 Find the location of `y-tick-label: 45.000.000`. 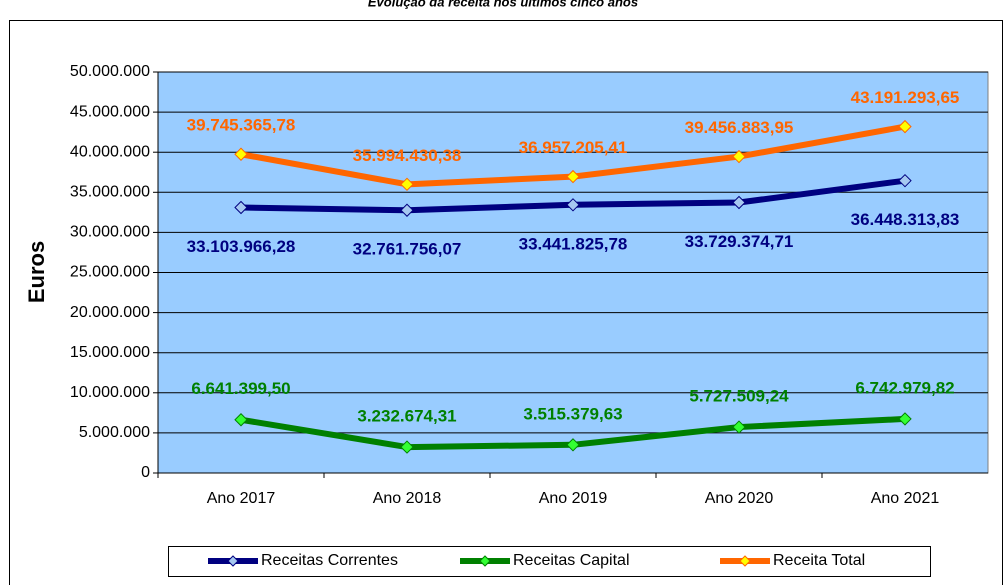

y-tick-label: 45.000.000 is located at coordinates (110, 111).